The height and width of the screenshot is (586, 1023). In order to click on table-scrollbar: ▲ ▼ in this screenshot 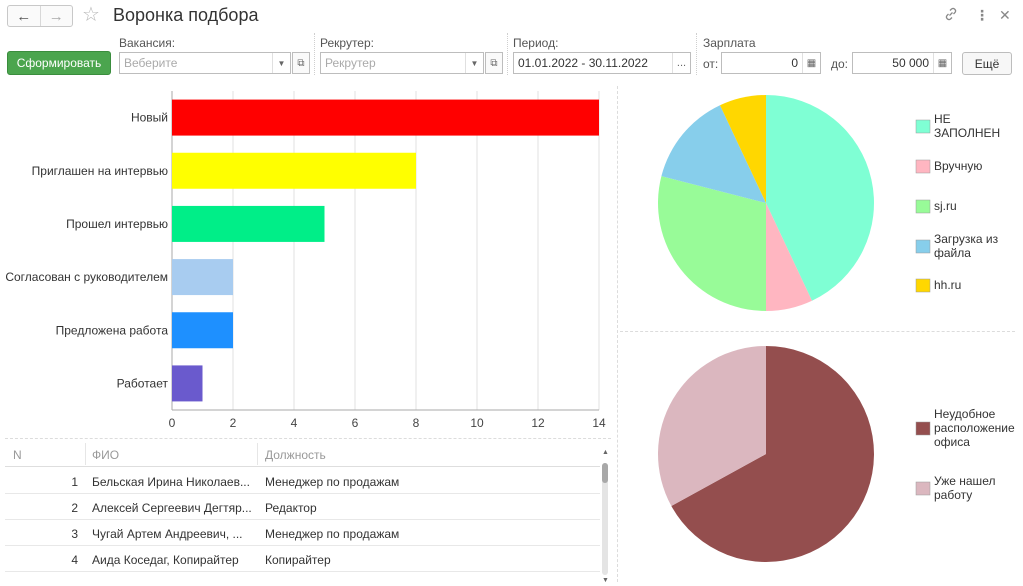, I will do `click(605, 516)`.